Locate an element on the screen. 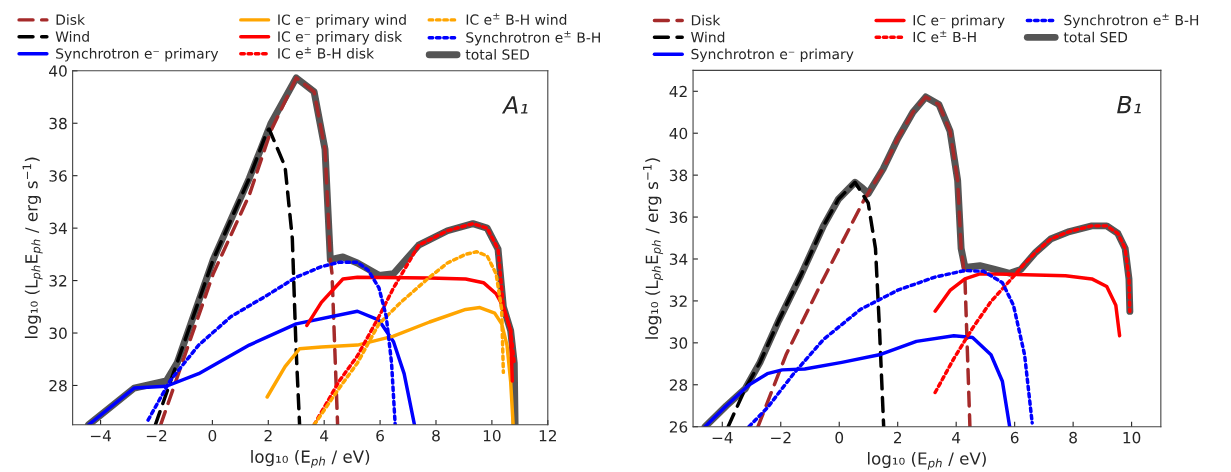 The height and width of the screenshot is (472, 1231). annotation: B₁ is located at coordinates (1129, 105).